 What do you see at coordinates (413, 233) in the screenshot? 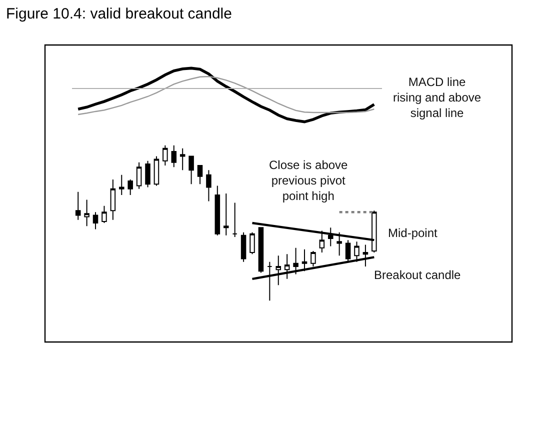
I see `text: Mid-point` at bounding box center [413, 233].